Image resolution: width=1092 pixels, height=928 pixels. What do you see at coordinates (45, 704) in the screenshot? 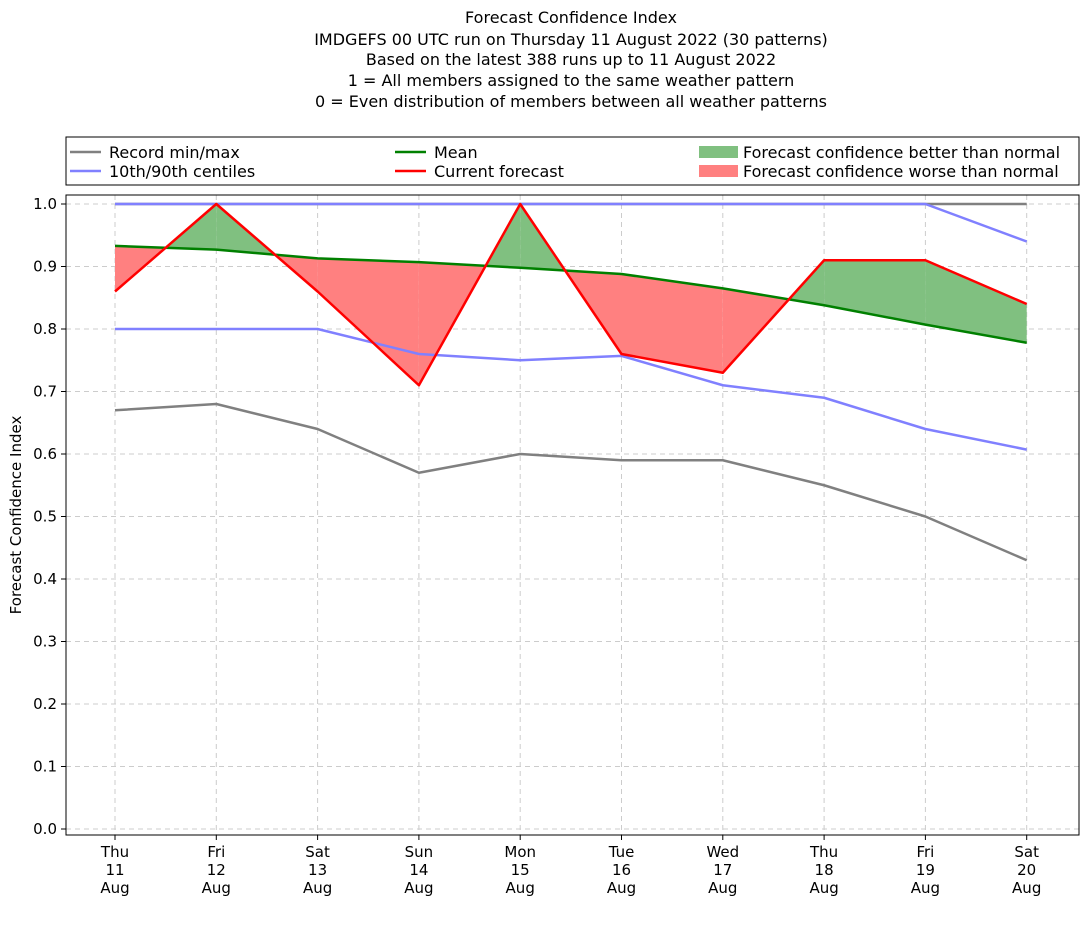
I see `y-tick-label-2: 0.2` at bounding box center [45, 704].